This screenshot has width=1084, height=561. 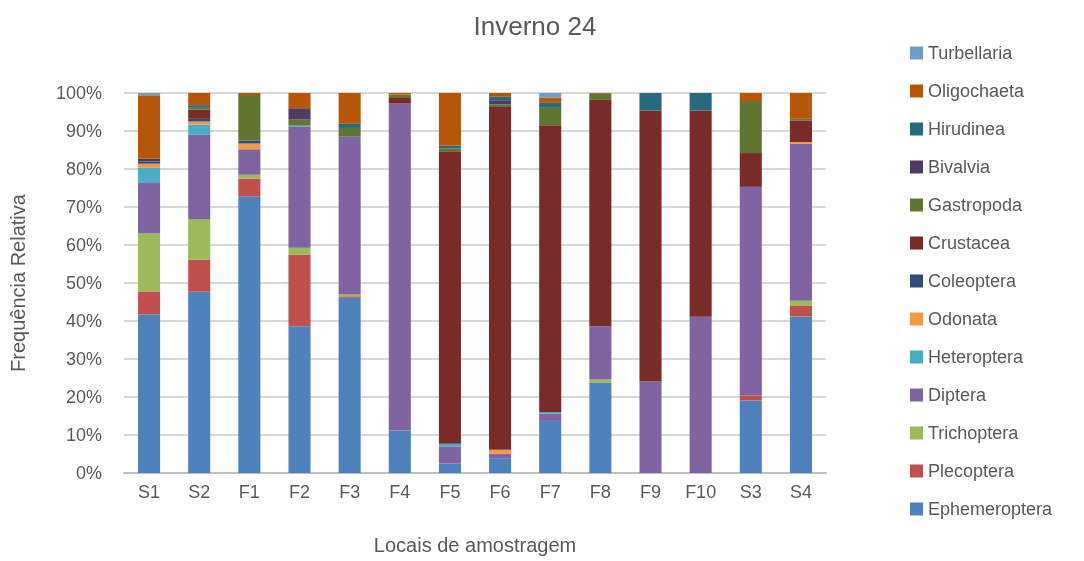 I want to click on x-tick-label: F1, so click(x=249, y=492).